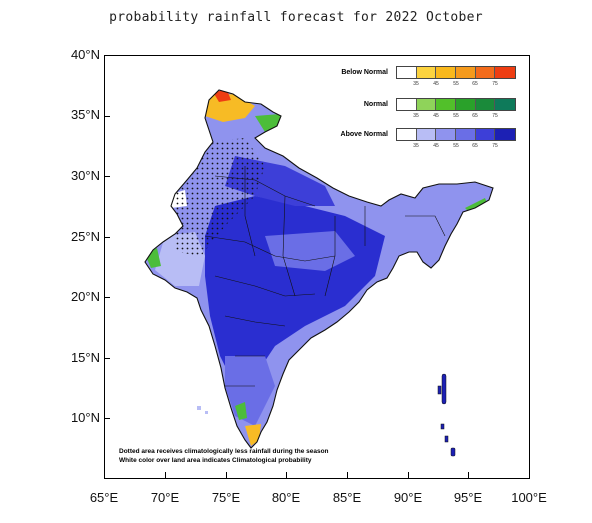 The height and width of the screenshot is (523, 592). What do you see at coordinates (310, 251) in the screenshot?
I see `above-normal-central` at bounding box center [310, 251].